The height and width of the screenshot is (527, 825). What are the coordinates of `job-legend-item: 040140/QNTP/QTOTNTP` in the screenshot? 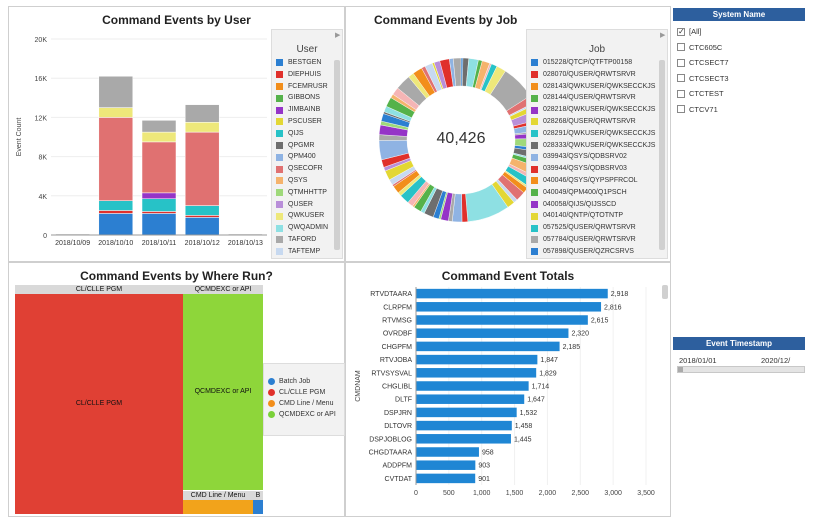 It's located at (597, 216).